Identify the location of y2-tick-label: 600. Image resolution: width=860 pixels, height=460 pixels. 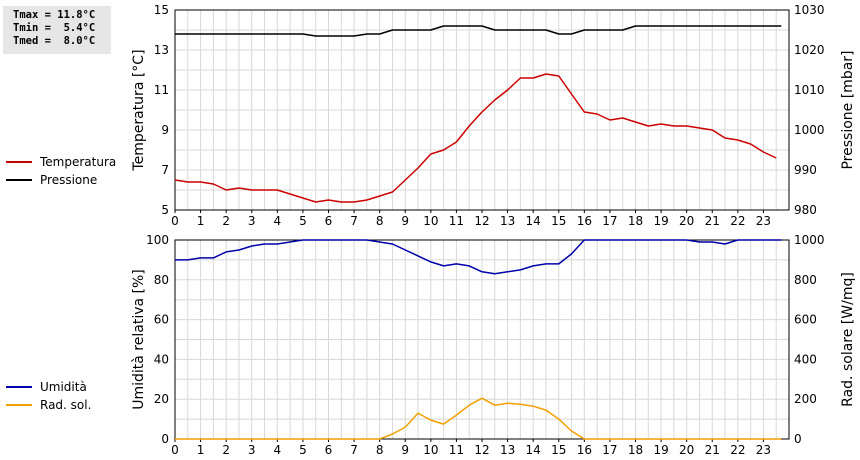
(805, 320).